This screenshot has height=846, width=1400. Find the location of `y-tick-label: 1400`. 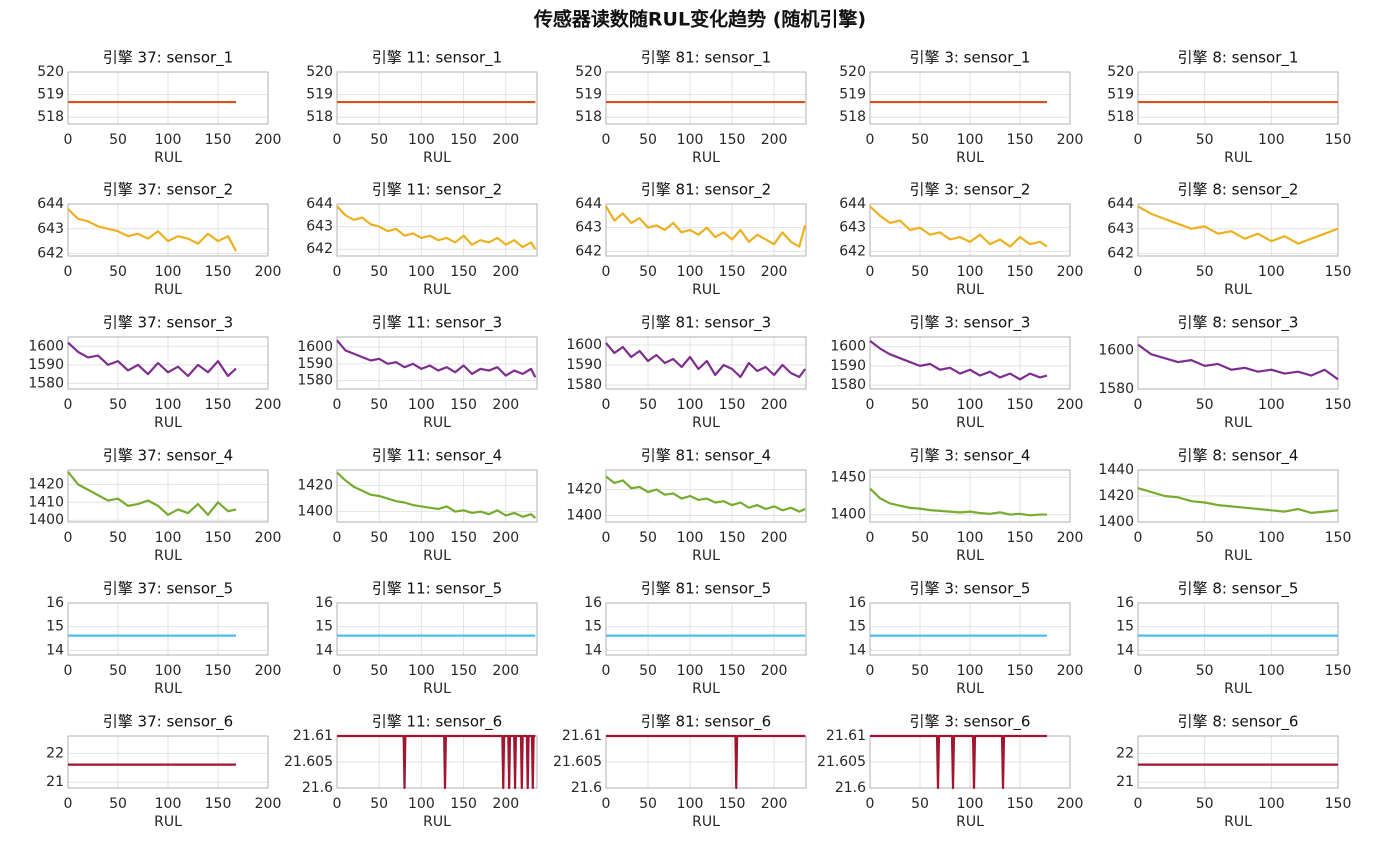

y-tick-label: 1400 is located at coordinates (46, 520).